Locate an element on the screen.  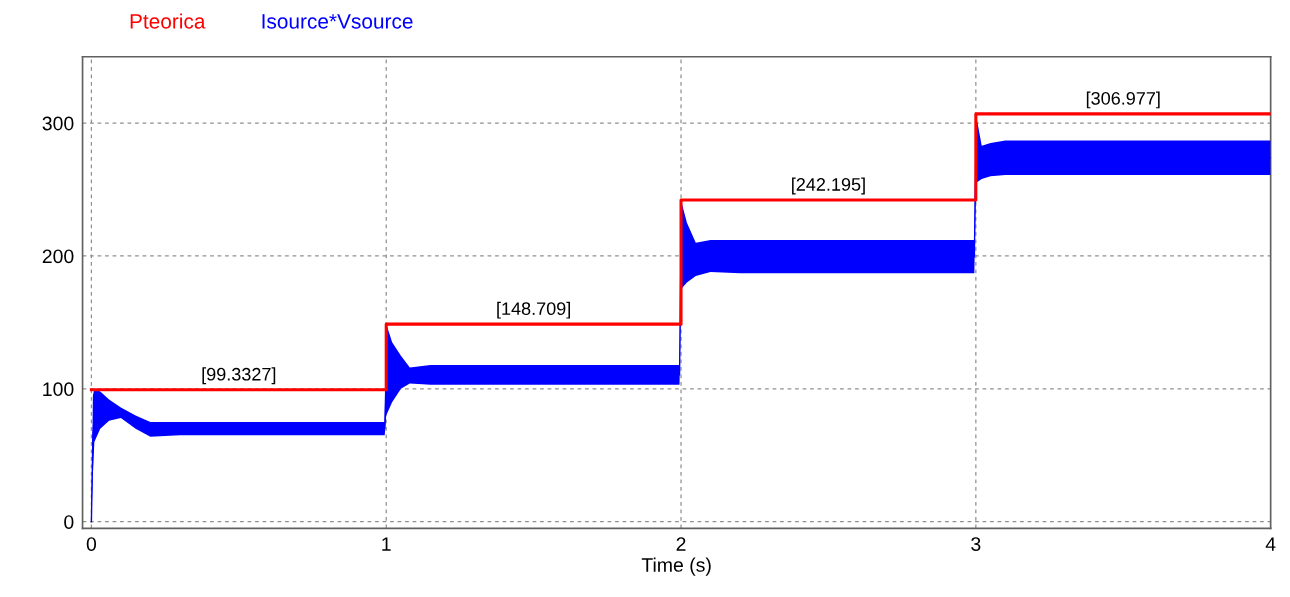
text: Pteorica is located at coordinates (168, 21).